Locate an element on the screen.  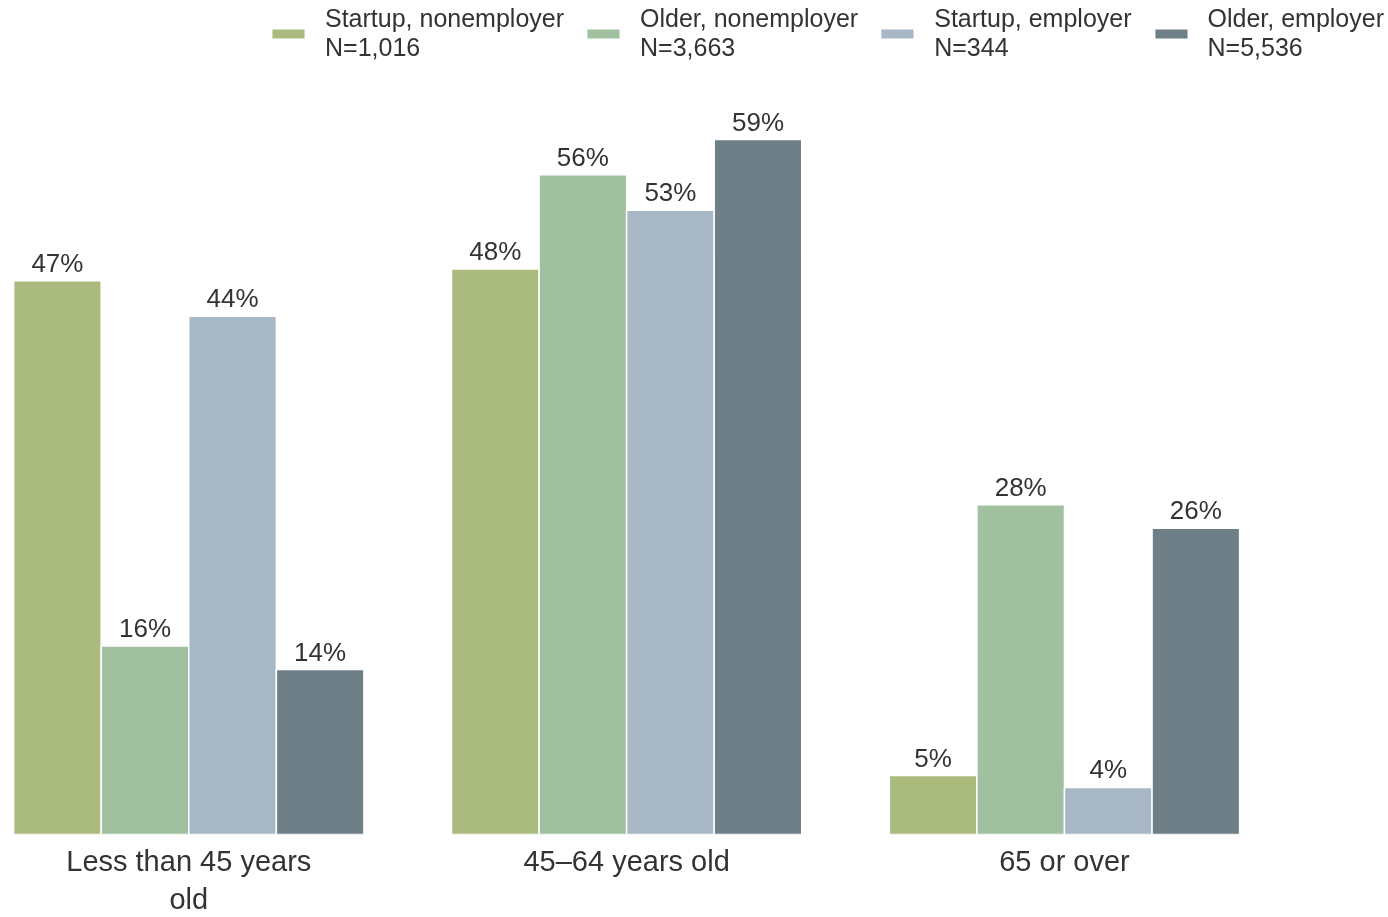
x-tick-label: 45–64 years old is located at coordinates (626, 860).